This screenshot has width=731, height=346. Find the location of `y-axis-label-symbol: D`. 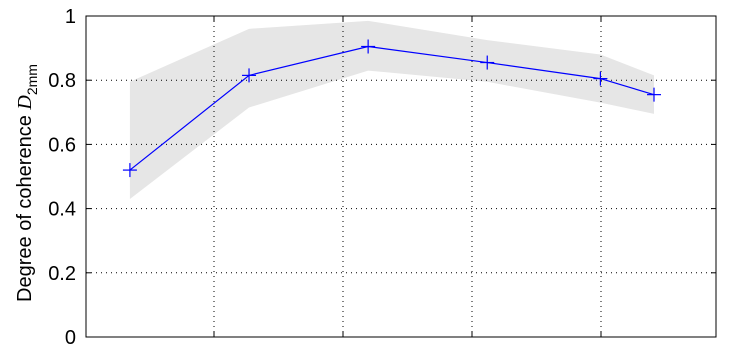

y-axis-label-symbol: D is located at coordinates (25, 103).